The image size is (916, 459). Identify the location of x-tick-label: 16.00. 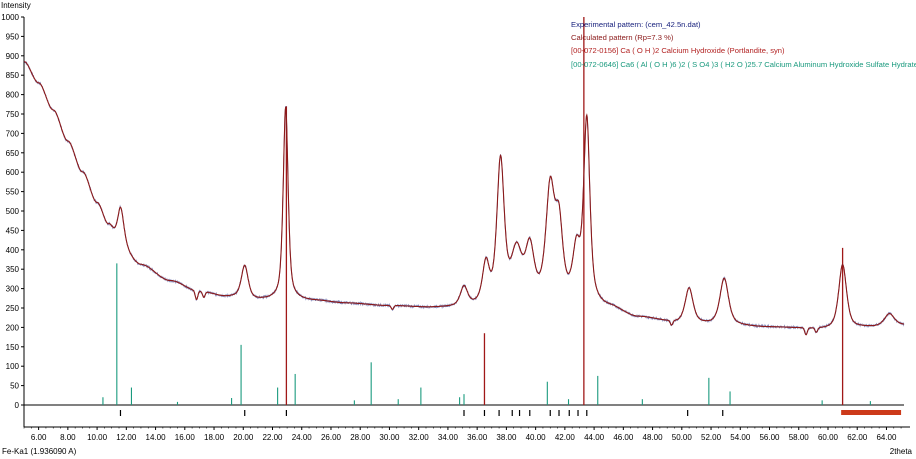
(185, 437).